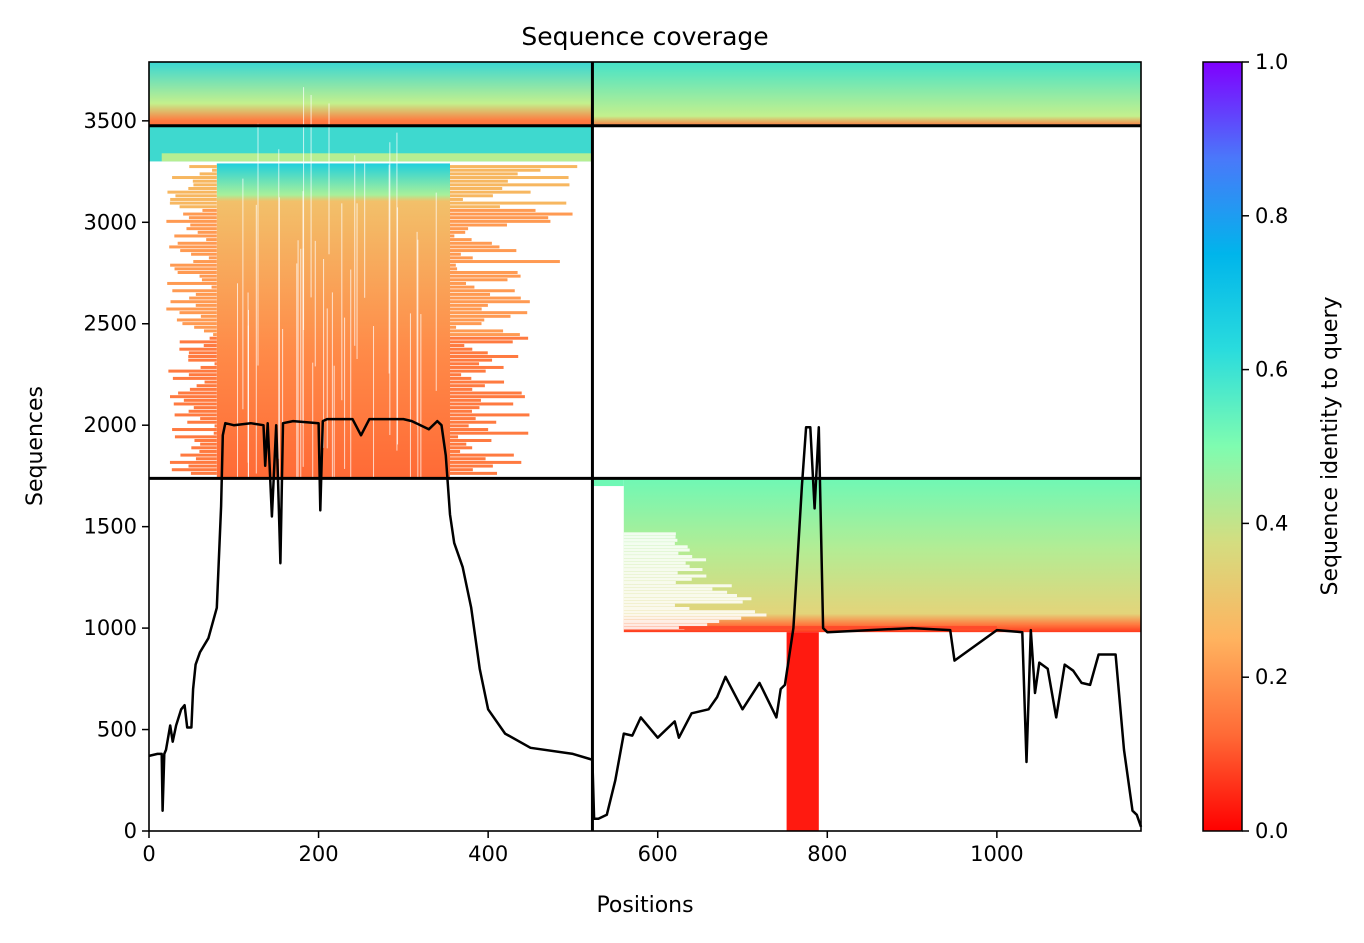 The image size is (1364, 943). What do you see at coordinates (996, 854) in the screenshot?
I see `x-tick-label: 1000` at bounding box center [996, 854].